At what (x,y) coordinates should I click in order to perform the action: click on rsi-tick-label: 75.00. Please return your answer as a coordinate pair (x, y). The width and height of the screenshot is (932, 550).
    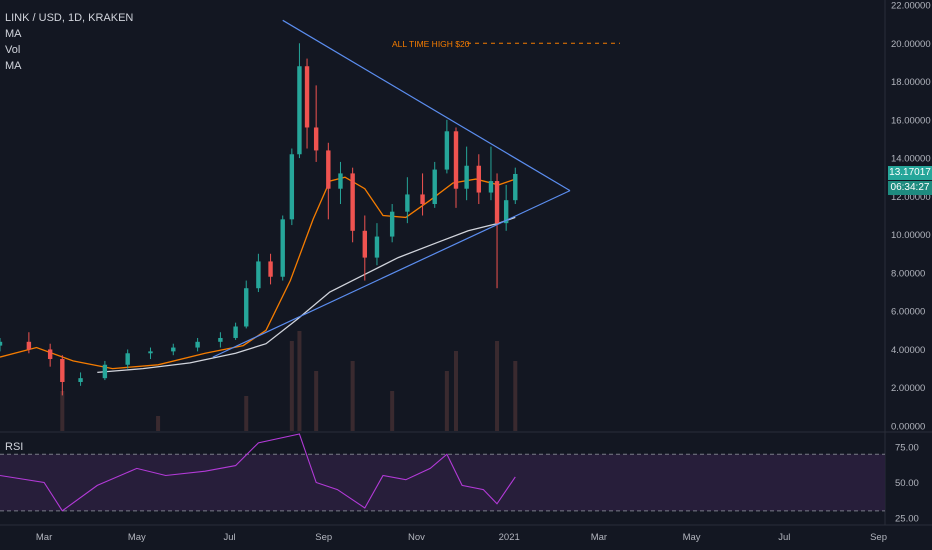
    Looking at the image, I should click on (907, 448).